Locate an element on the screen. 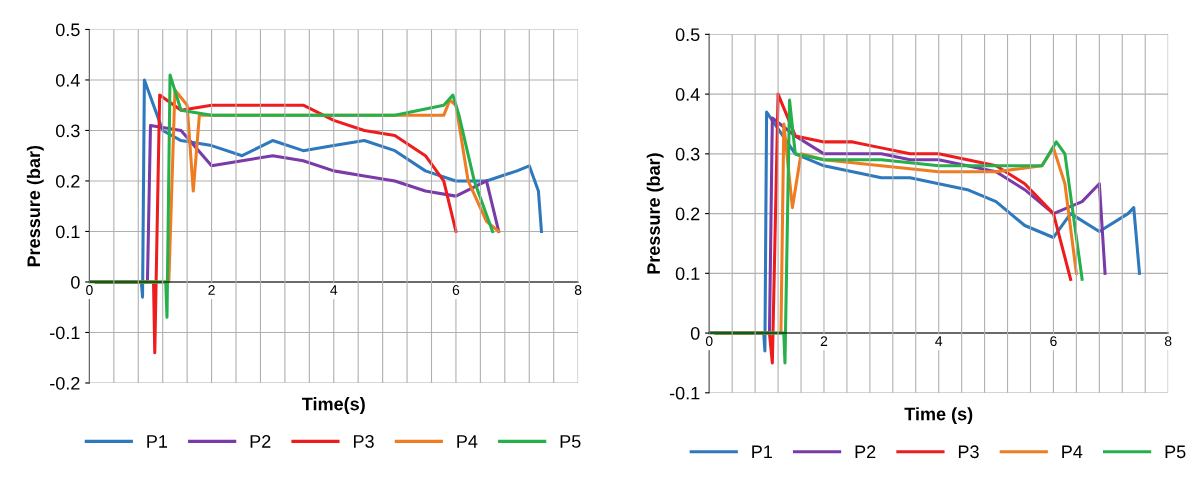 This screenshot has height=491, width=1192. y-tick-label: -0.2 is located at coordinates (65, 383).